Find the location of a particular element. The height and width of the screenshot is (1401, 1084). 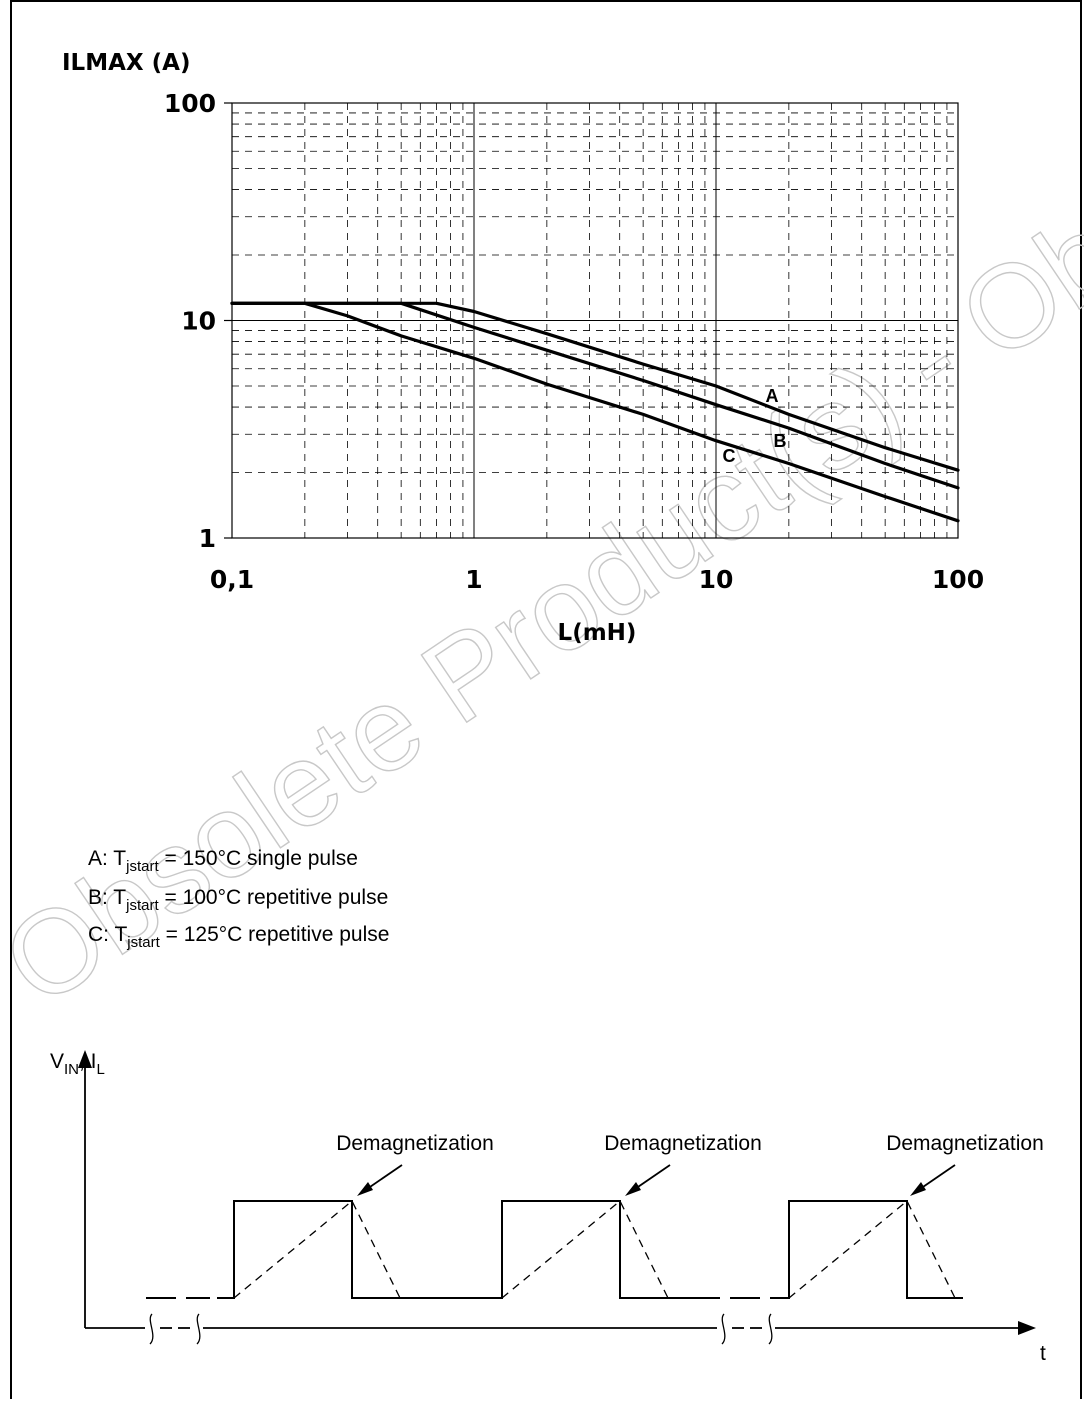

annotation-demagnetization-2: Demagnetization is located at coordinates (683, 1143).